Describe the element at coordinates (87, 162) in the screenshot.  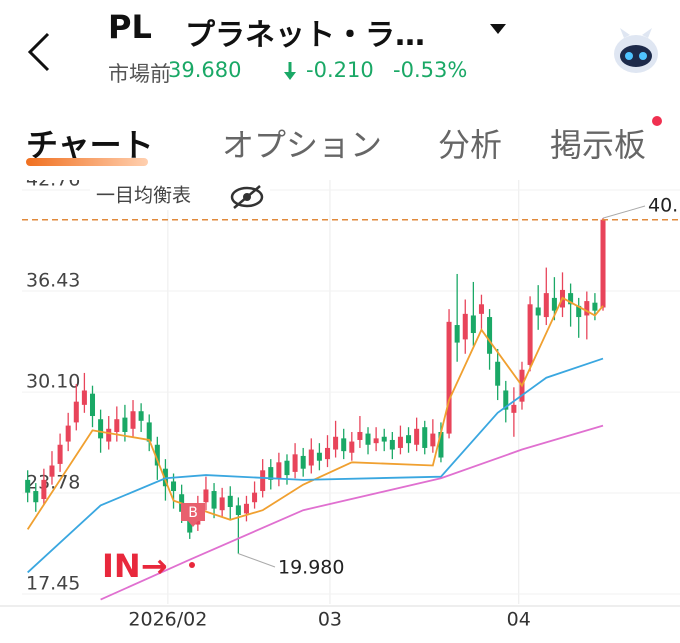
I see `tab-underline` at that location.